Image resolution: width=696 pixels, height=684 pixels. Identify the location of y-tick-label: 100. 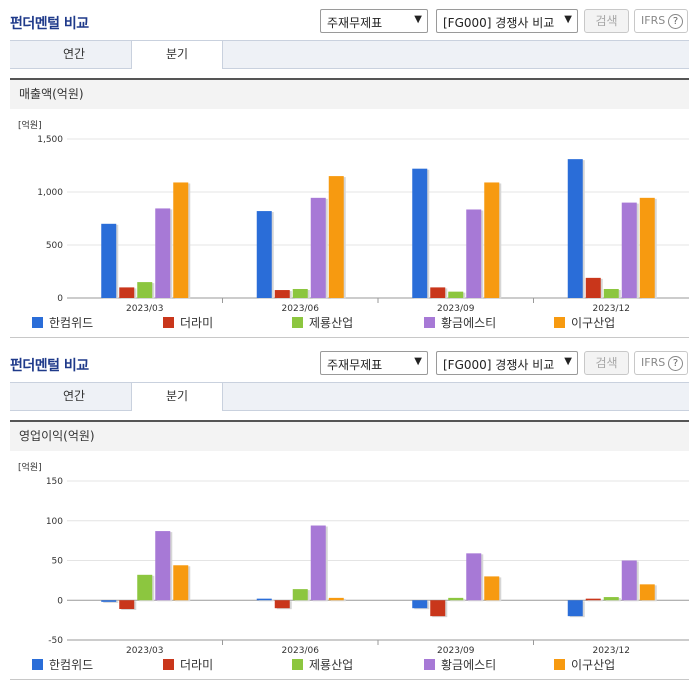
(54, 522).